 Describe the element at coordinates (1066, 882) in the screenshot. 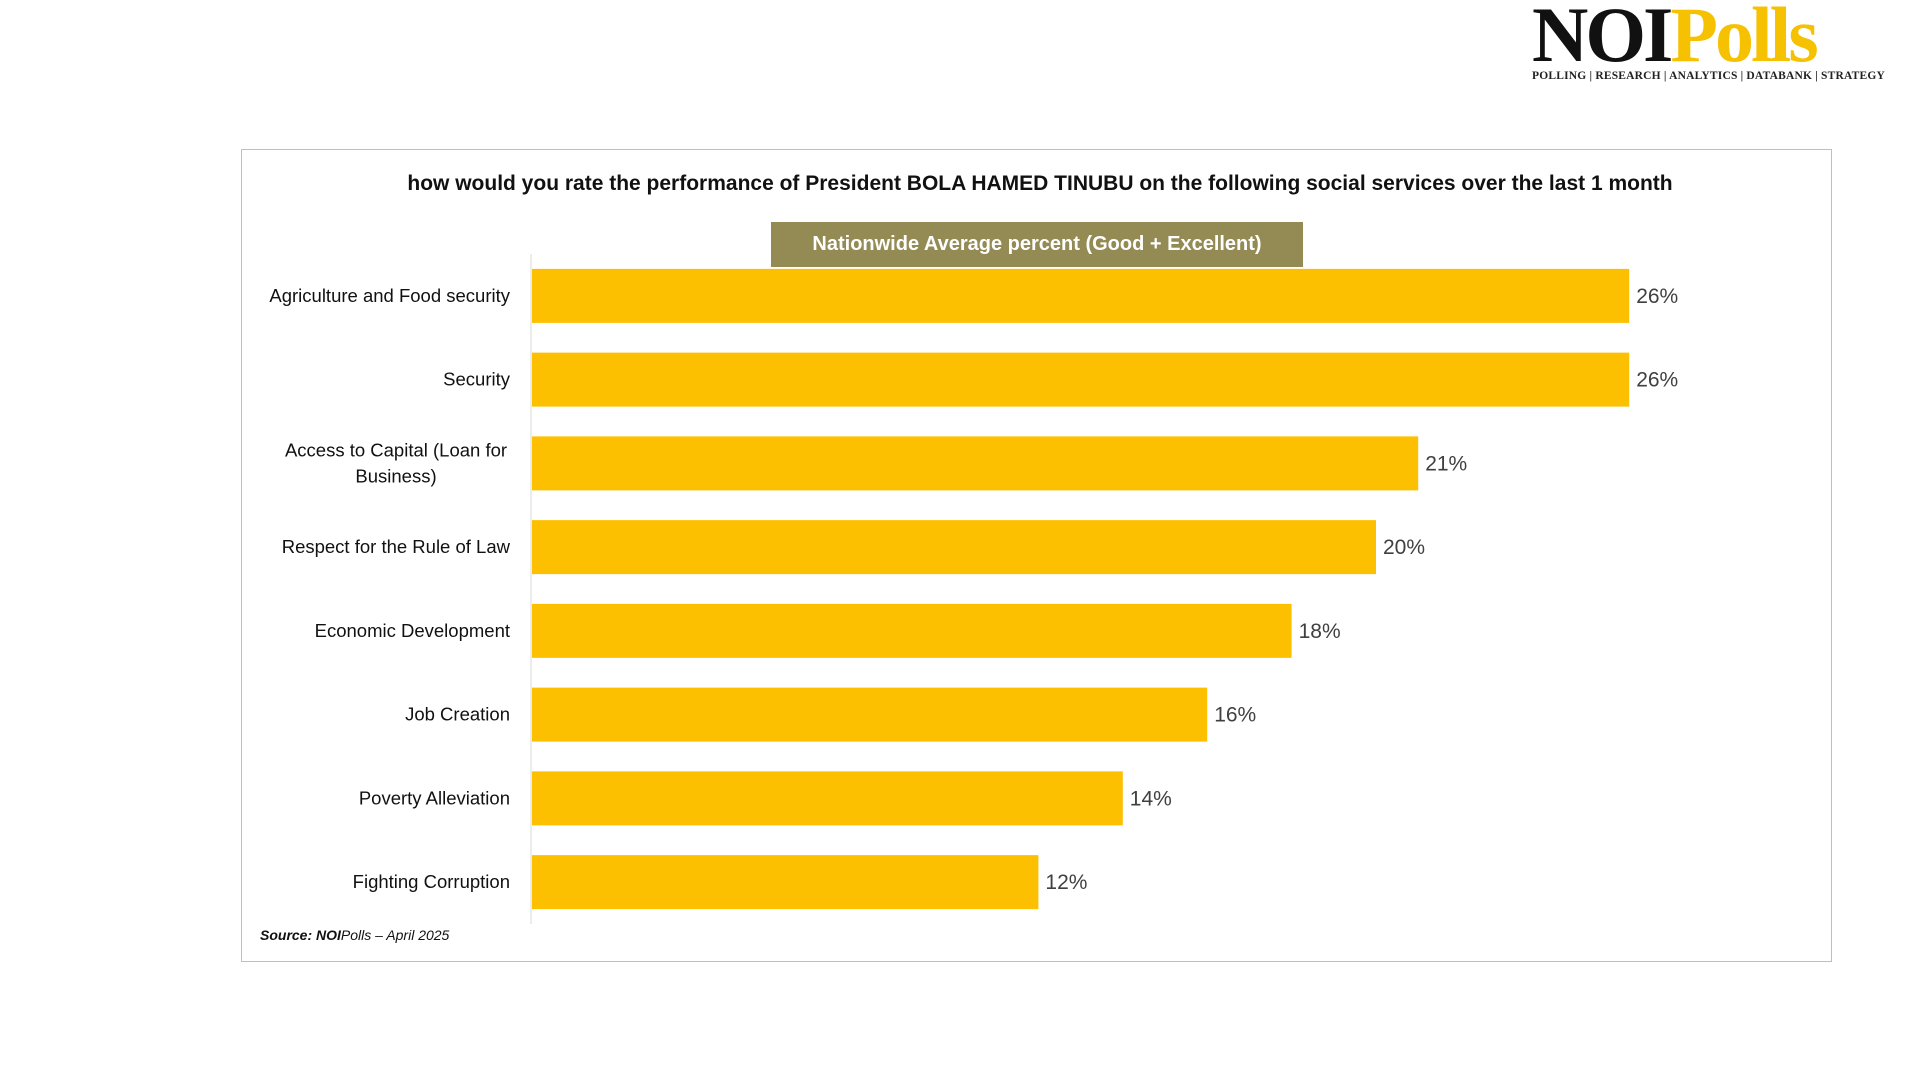

I see `data-label: 12%` at that location.